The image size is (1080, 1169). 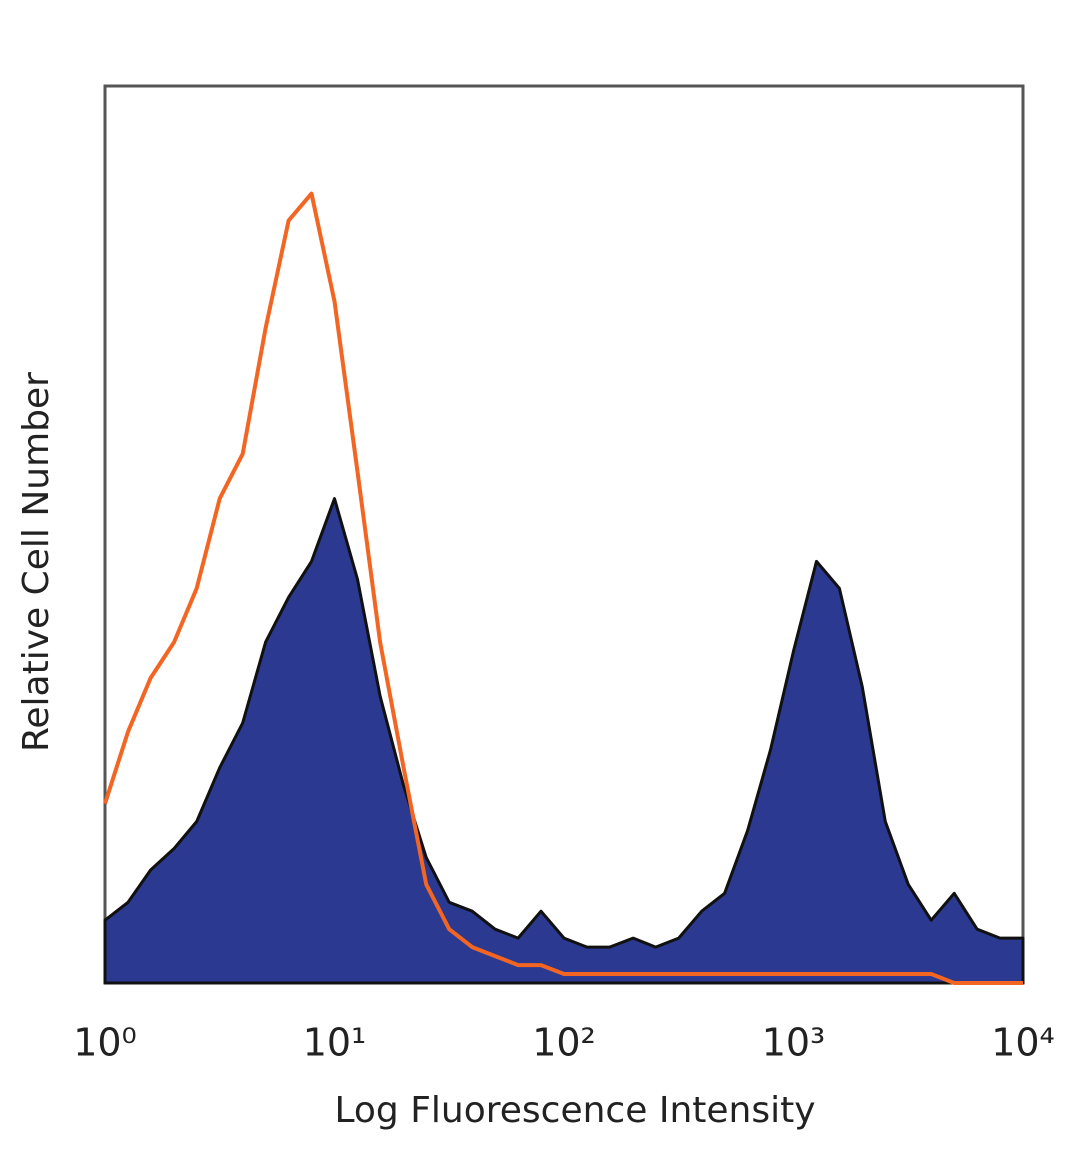 I want to click on x-axis-label: Log Fluorescence Intensity, so click(x=574, y=1110).